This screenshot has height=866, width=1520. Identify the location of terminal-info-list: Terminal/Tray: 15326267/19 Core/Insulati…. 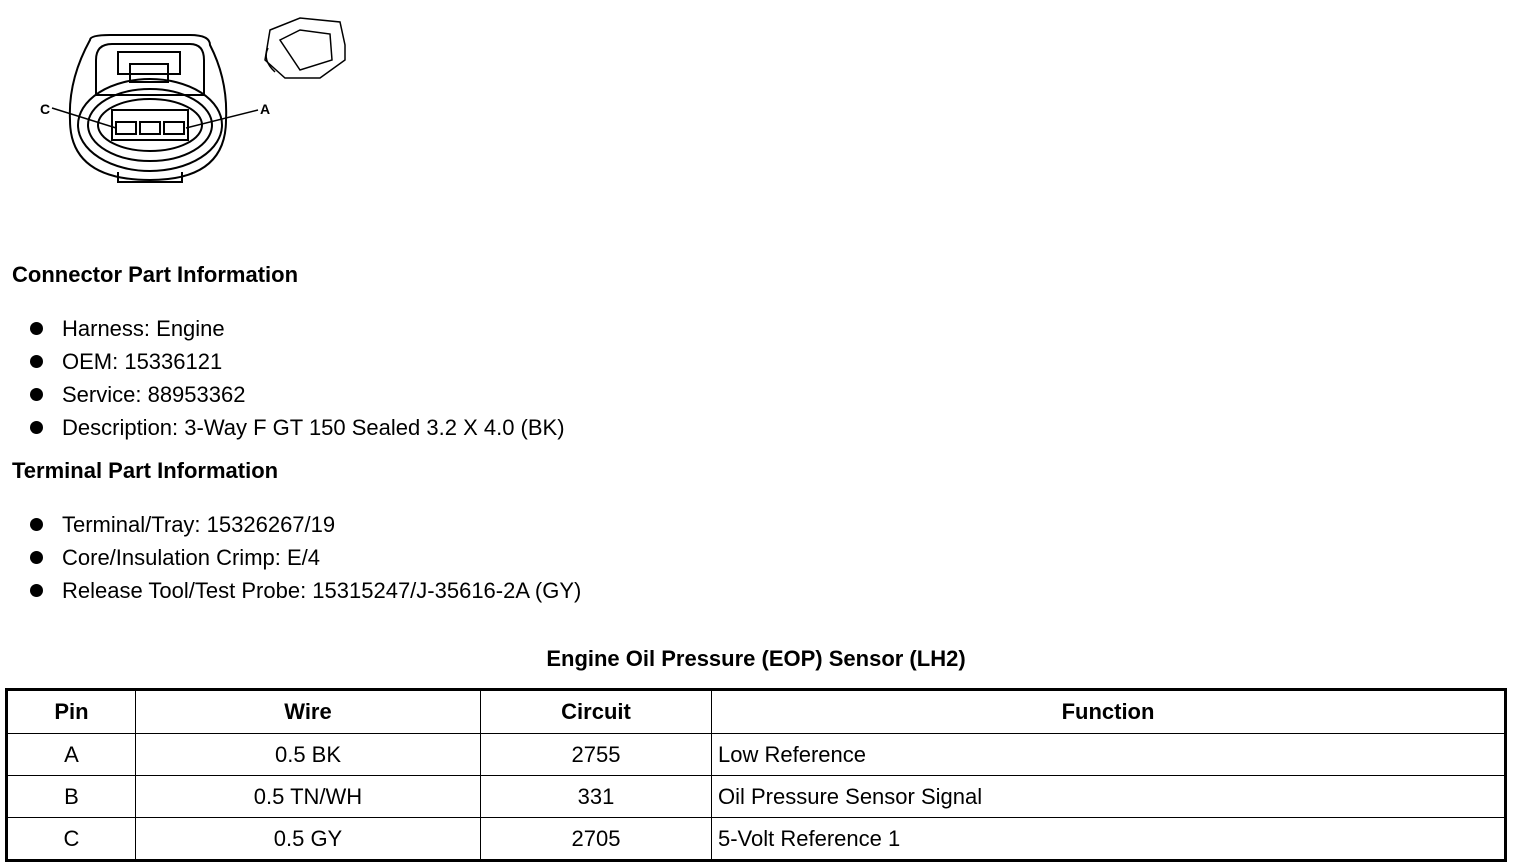
(305, 557).